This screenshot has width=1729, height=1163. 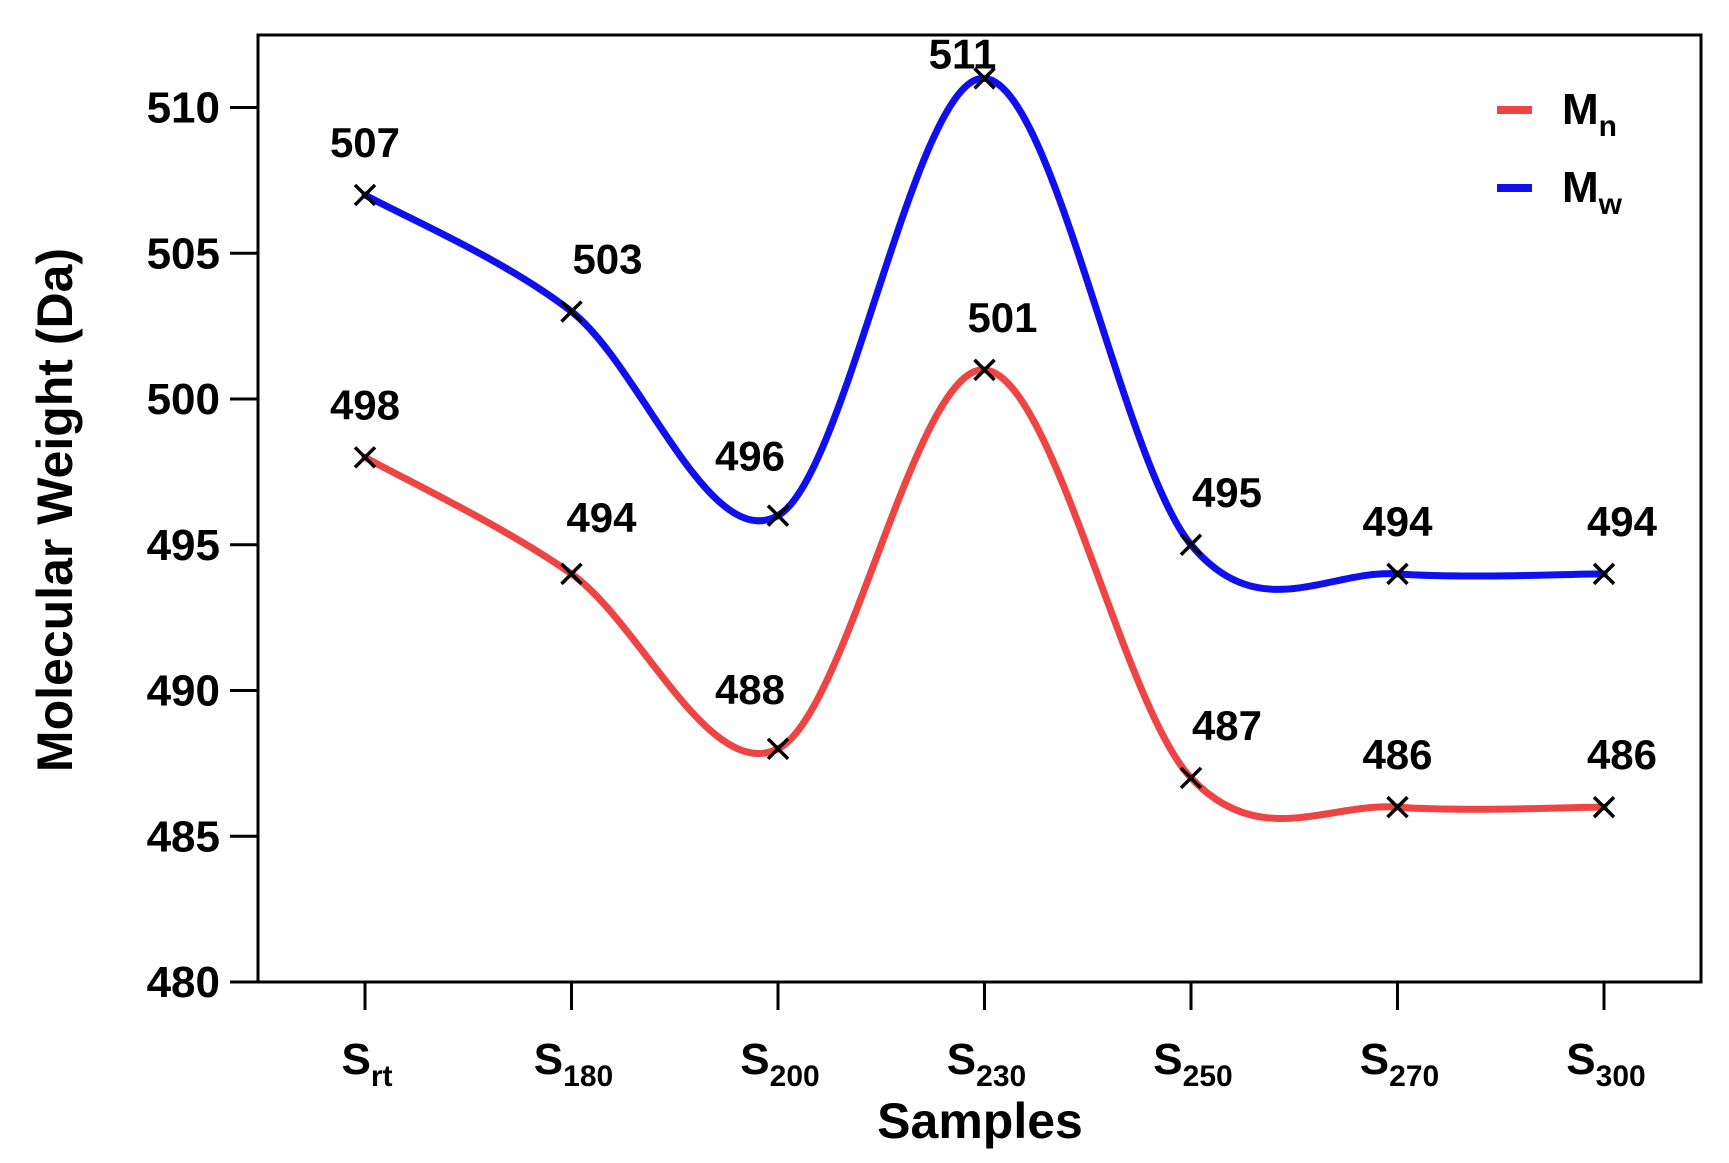 I want to click on data-label: 507, so click(x=365, y=142).